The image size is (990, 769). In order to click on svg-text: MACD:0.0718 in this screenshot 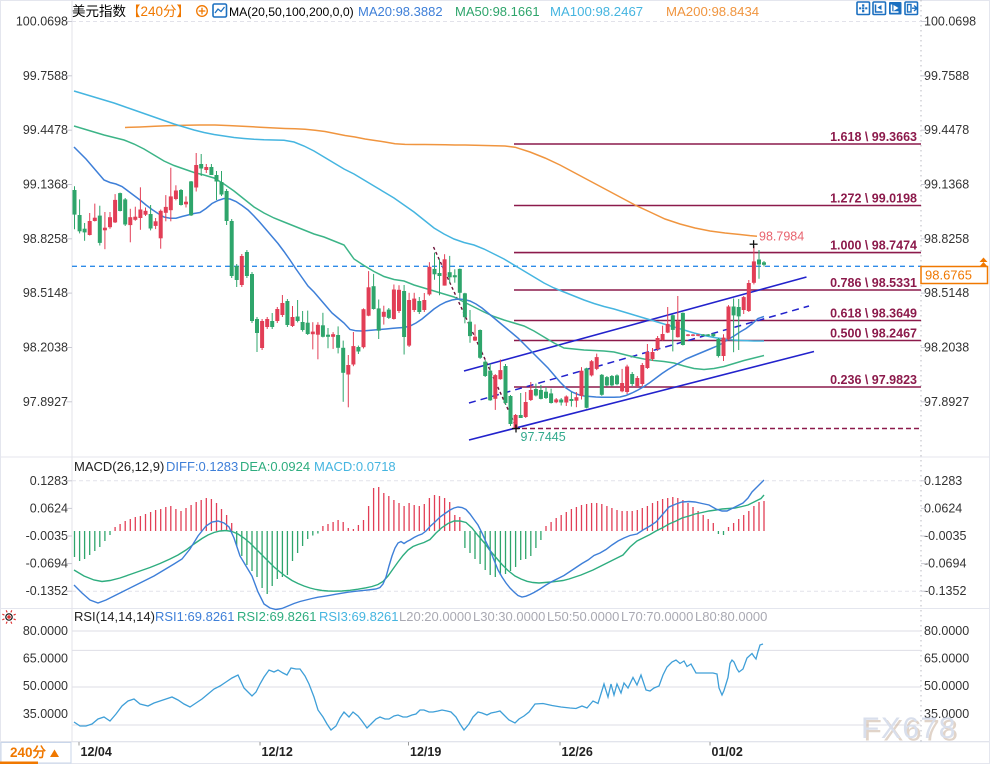, I will do `click(355, 466)`.